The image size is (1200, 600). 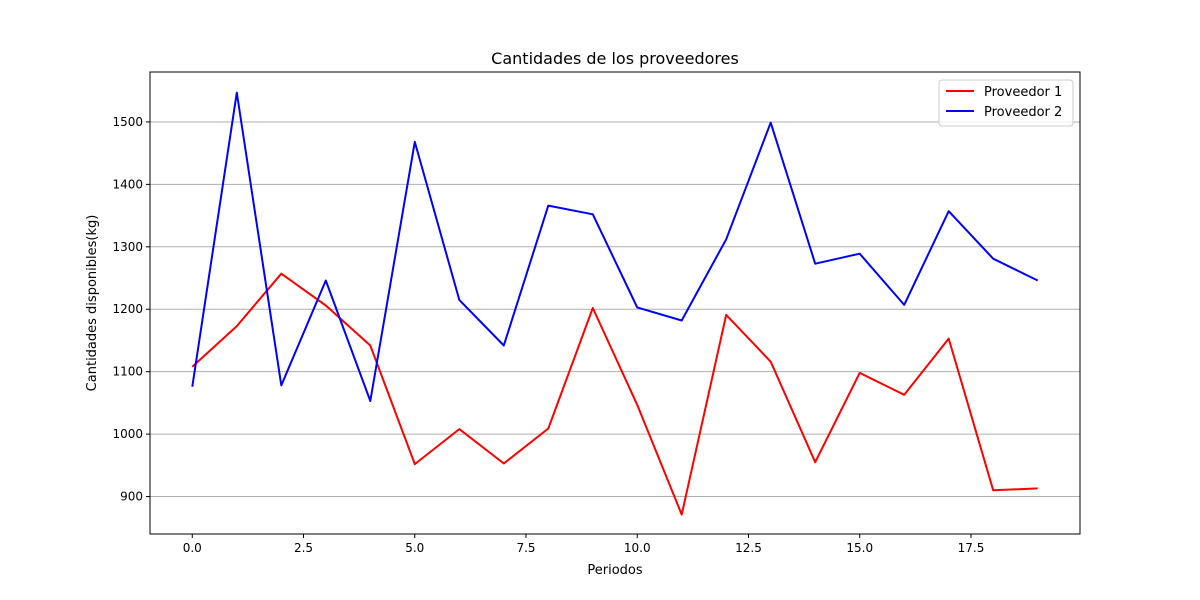 I want to click on y-tick-label: 1300, so click(x=127, y=247).